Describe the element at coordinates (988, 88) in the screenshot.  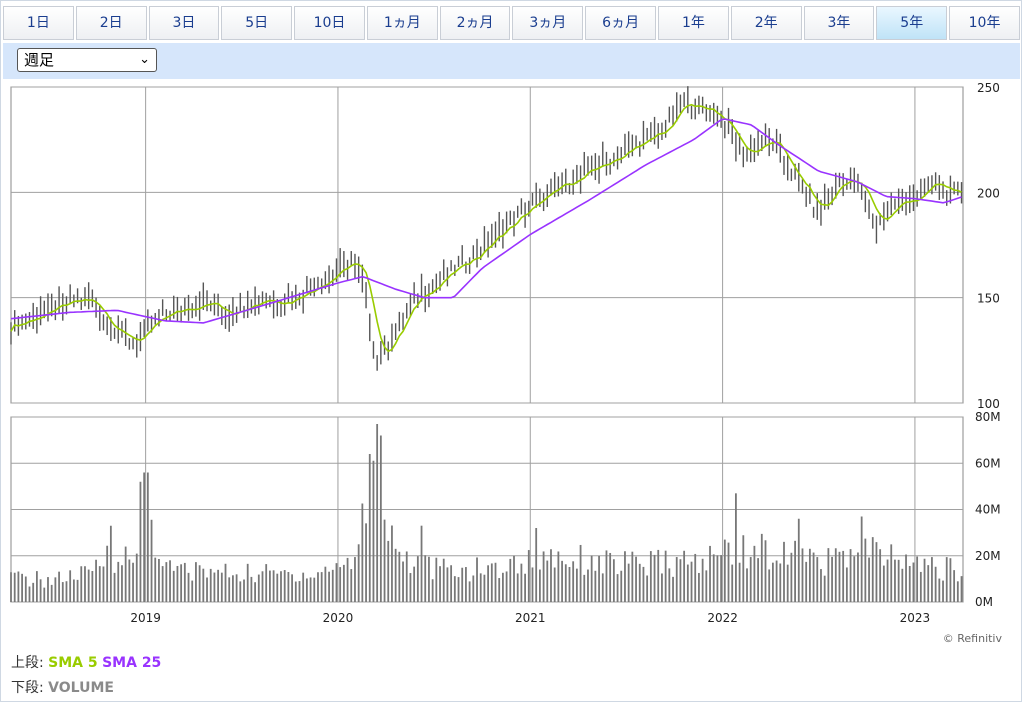
I see `price-tick-label: 250` at that location.